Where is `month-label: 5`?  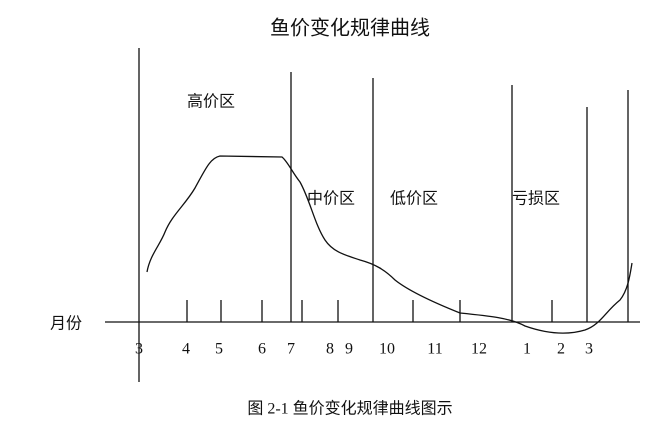 month-label: 5 is located at coordinates (219, 349).